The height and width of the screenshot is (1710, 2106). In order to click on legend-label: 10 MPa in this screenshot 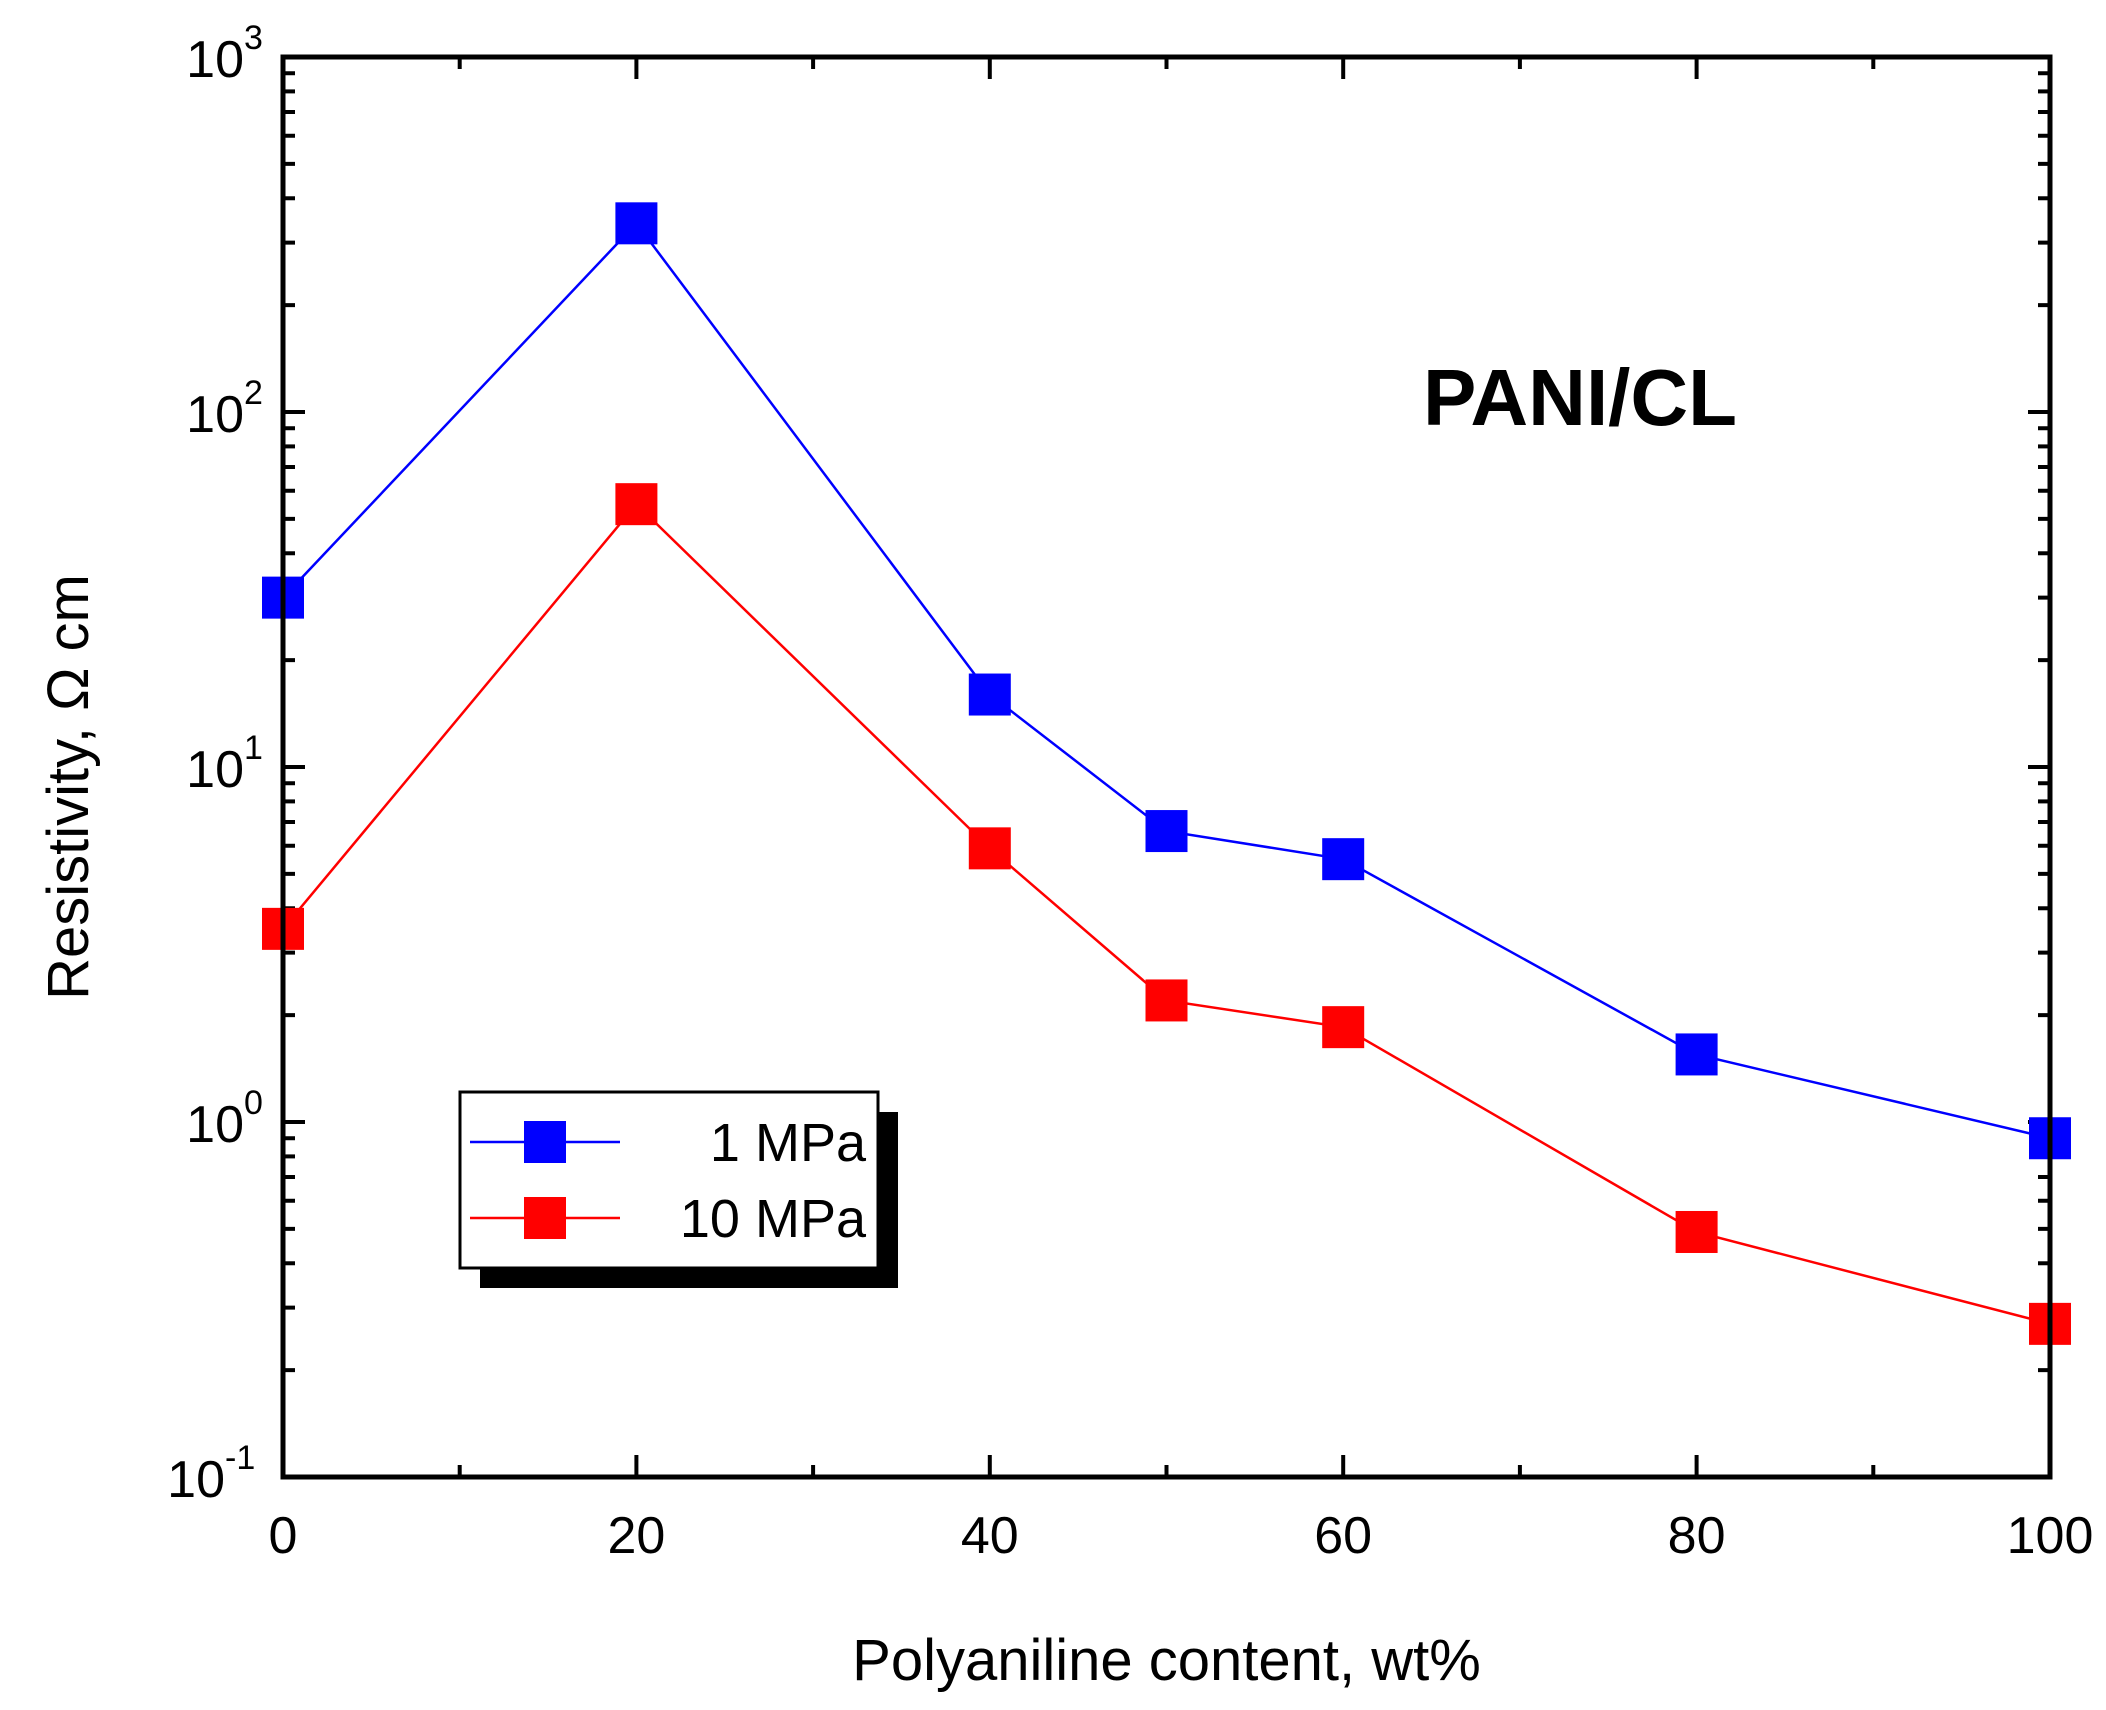, I will do `click(773, 1219)`.